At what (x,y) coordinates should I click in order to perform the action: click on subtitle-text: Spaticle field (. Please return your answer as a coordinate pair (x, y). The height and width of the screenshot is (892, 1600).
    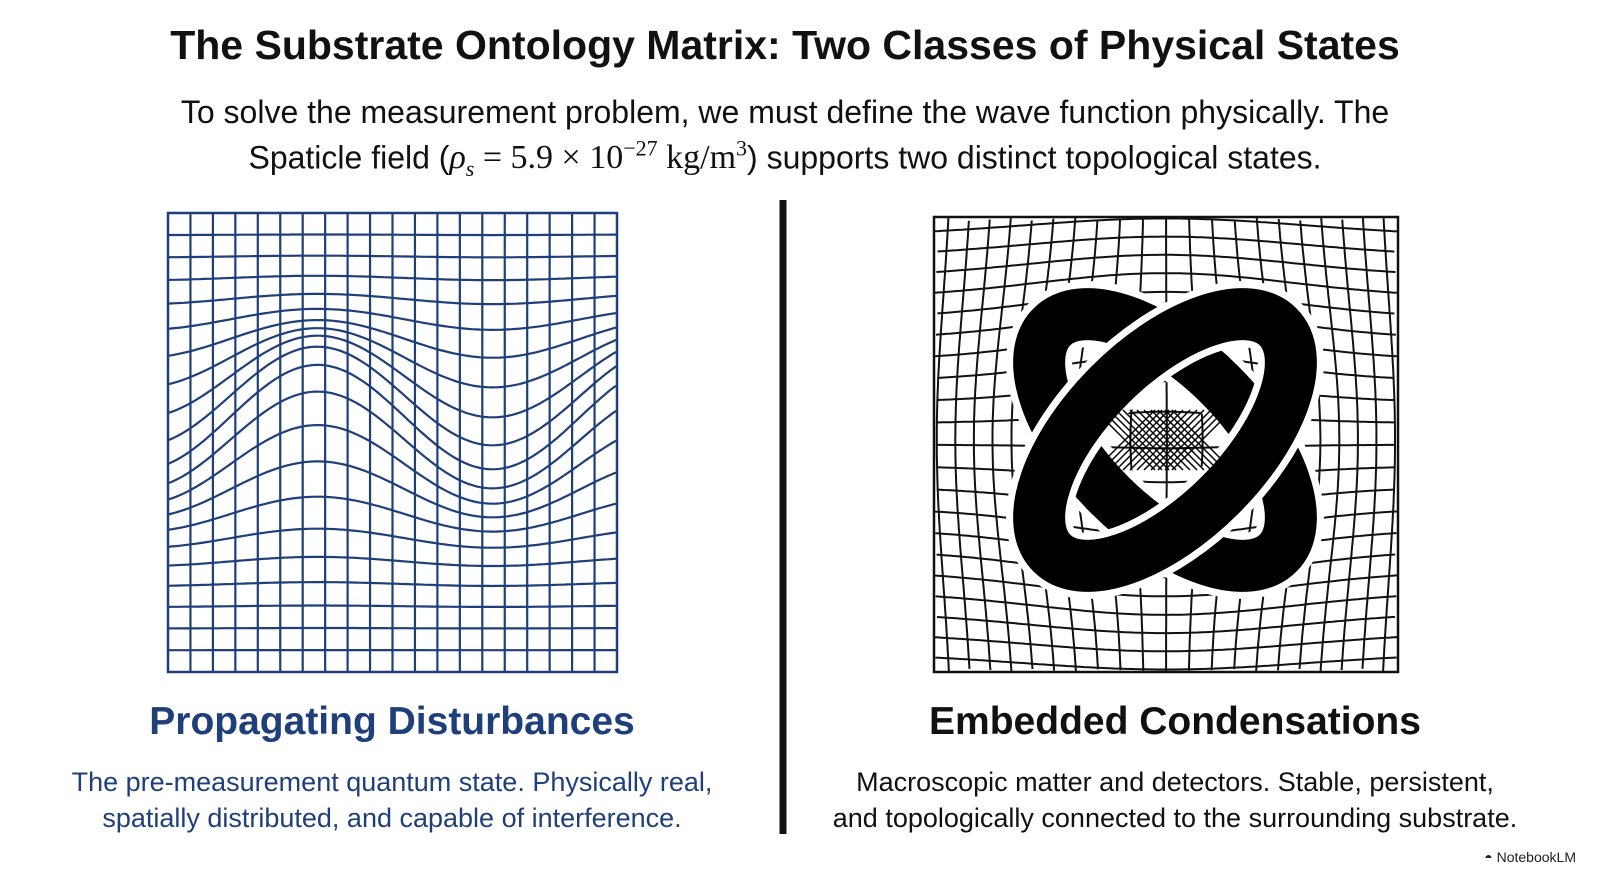
    Looking at the image, I should click on (349, 157).